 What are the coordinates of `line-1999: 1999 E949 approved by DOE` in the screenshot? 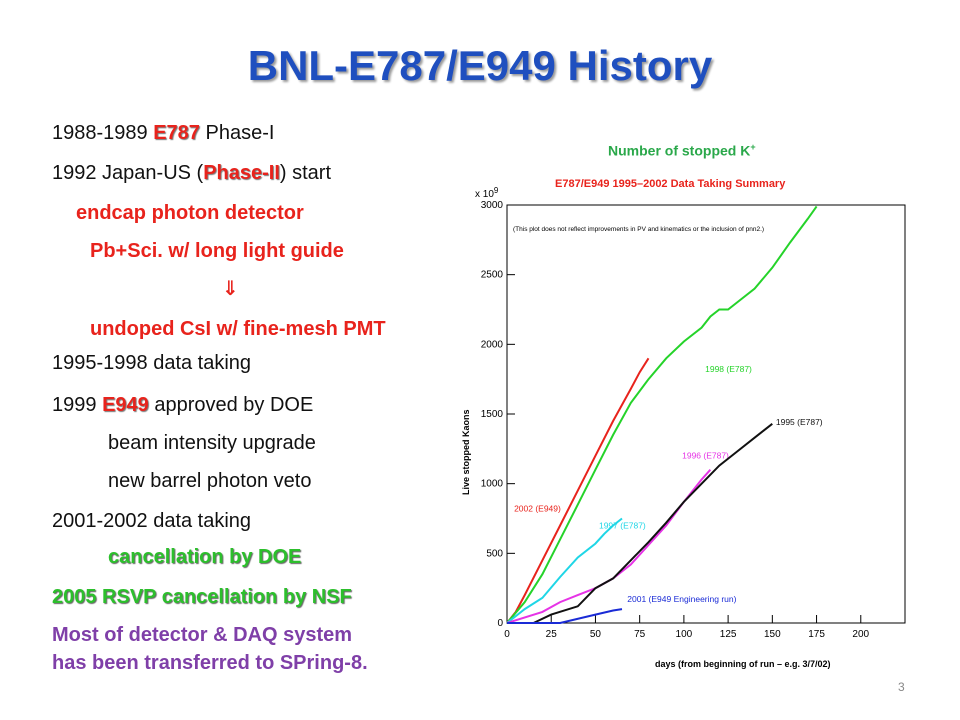 It's located at (182, 405).